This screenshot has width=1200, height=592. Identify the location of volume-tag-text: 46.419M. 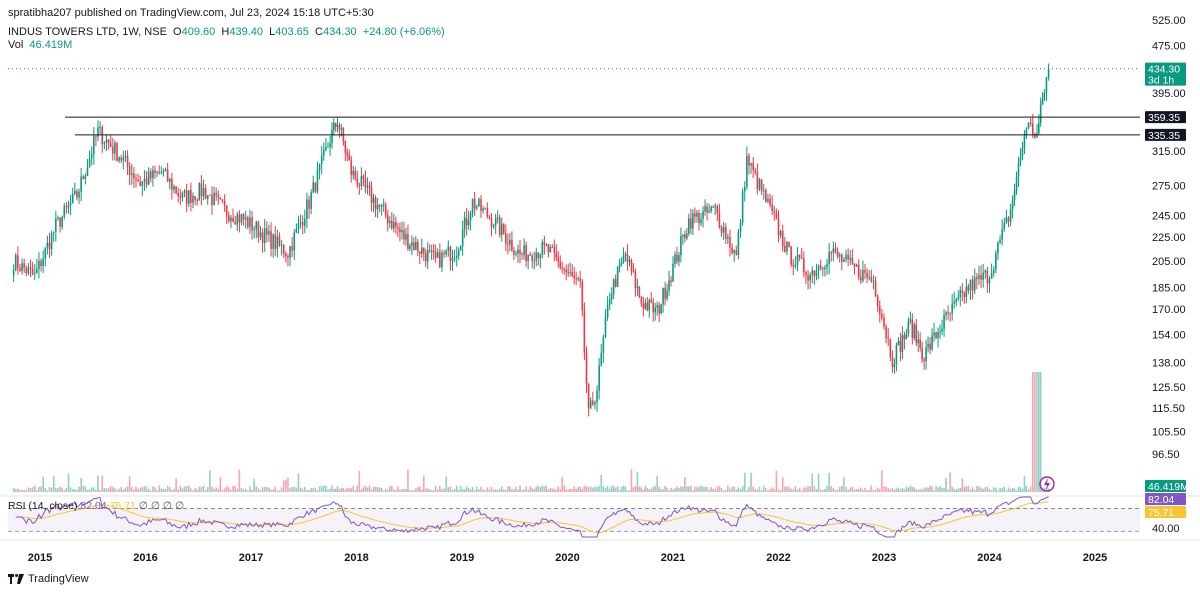
(1168, 487).